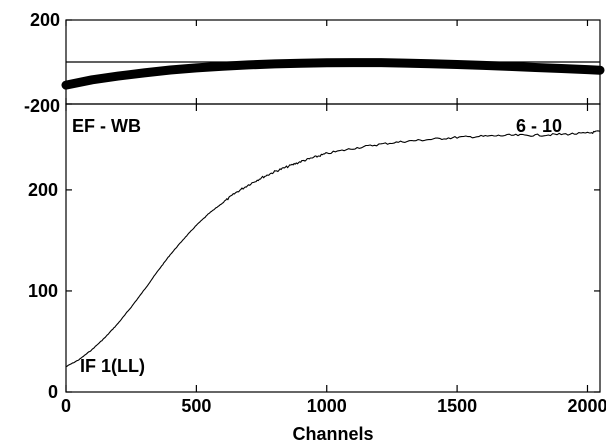 The image size is (606, 445). Describe the element at coordinates (112, 366) in the screenshot. I see `annotation-bottom-left: IF 1(LL)` at that location.